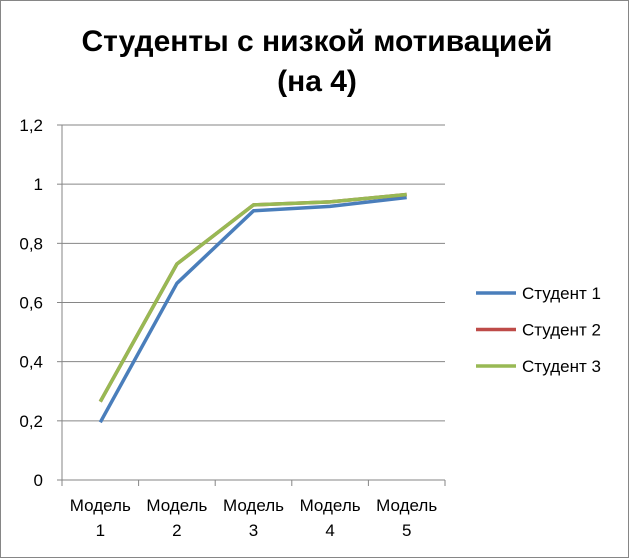 This screenshot has height=558, width=629. What do you see at coordinates (406, 518) in the screenshot?
I see `x-tick-label: Модель 5` at bounding box center [406, 518].